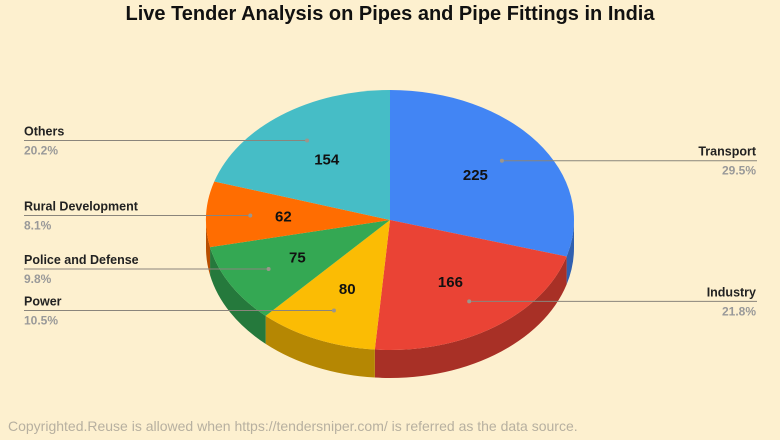 Image resolution: width=780 pixels, height=440 pixels. What do you see at coordinates (320, 346) in the screenshot?
I see `pie-side-power` at bounding box center [320, 346].